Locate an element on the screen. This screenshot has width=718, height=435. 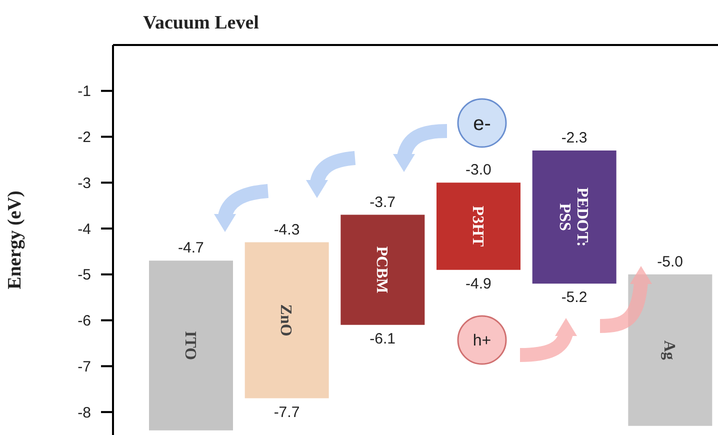
annotation: -5.0 is located at coordinates (670, 261).